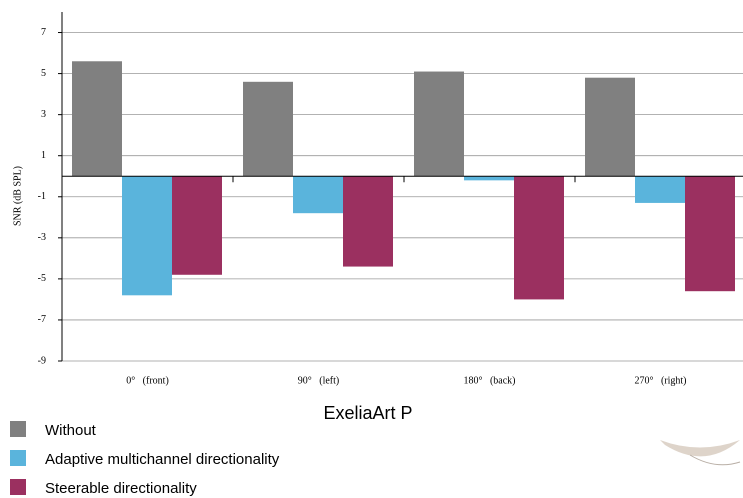  Describe the element at coordinates (318, 380) in the screenshot. I see `x-tick-label: 90° (left)` at that location.